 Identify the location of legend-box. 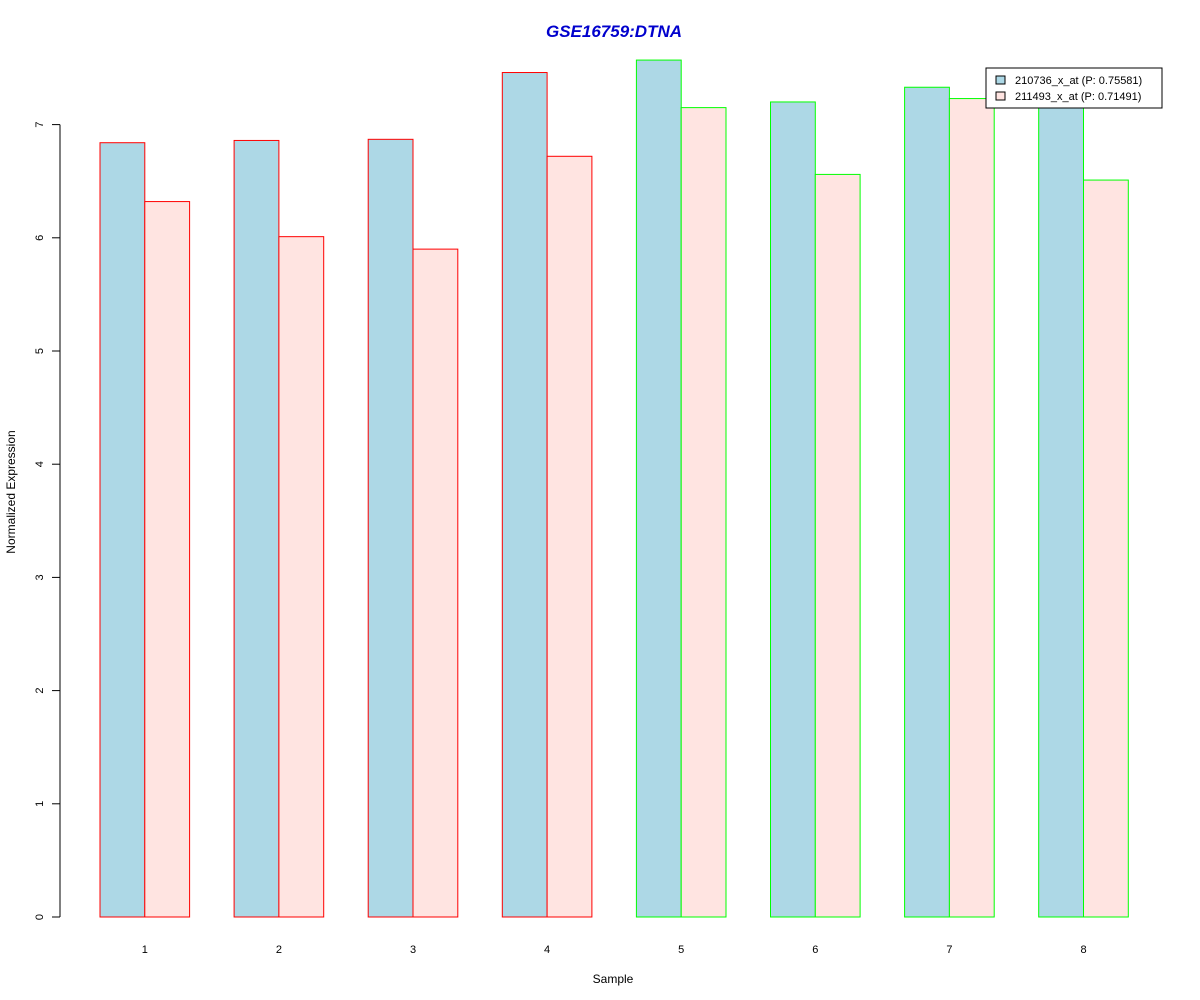
(1074, 88).